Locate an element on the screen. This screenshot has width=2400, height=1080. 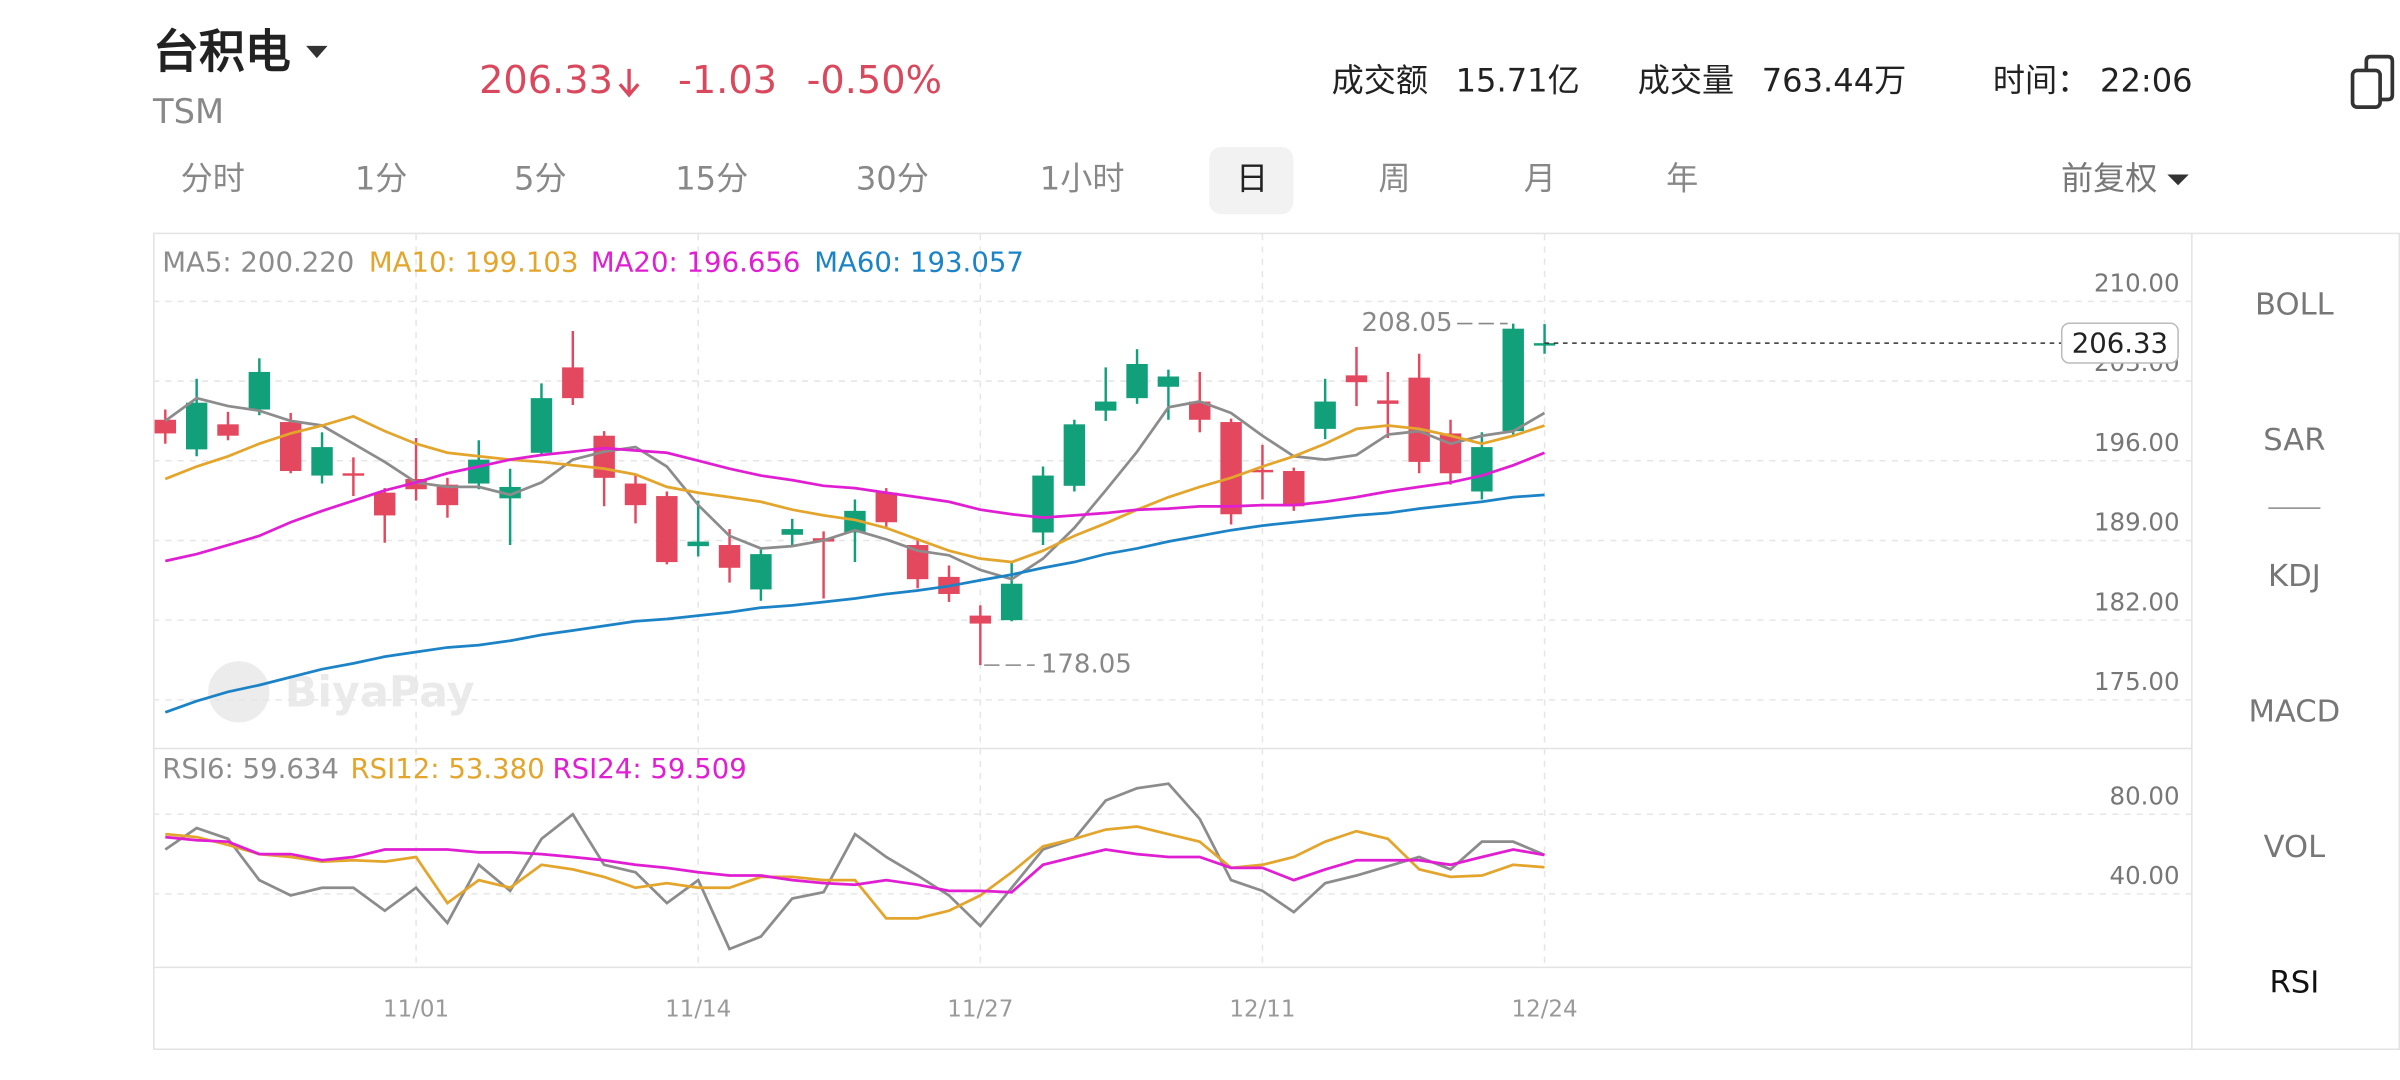
last-price-tag is located at coordinates (2119, 343).